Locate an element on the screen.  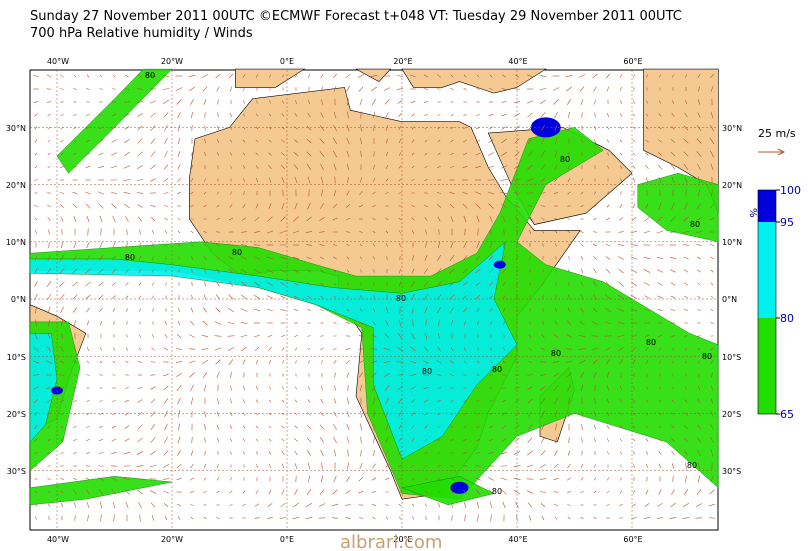
lon-label: 20°W is located at coordinates (172, 539).